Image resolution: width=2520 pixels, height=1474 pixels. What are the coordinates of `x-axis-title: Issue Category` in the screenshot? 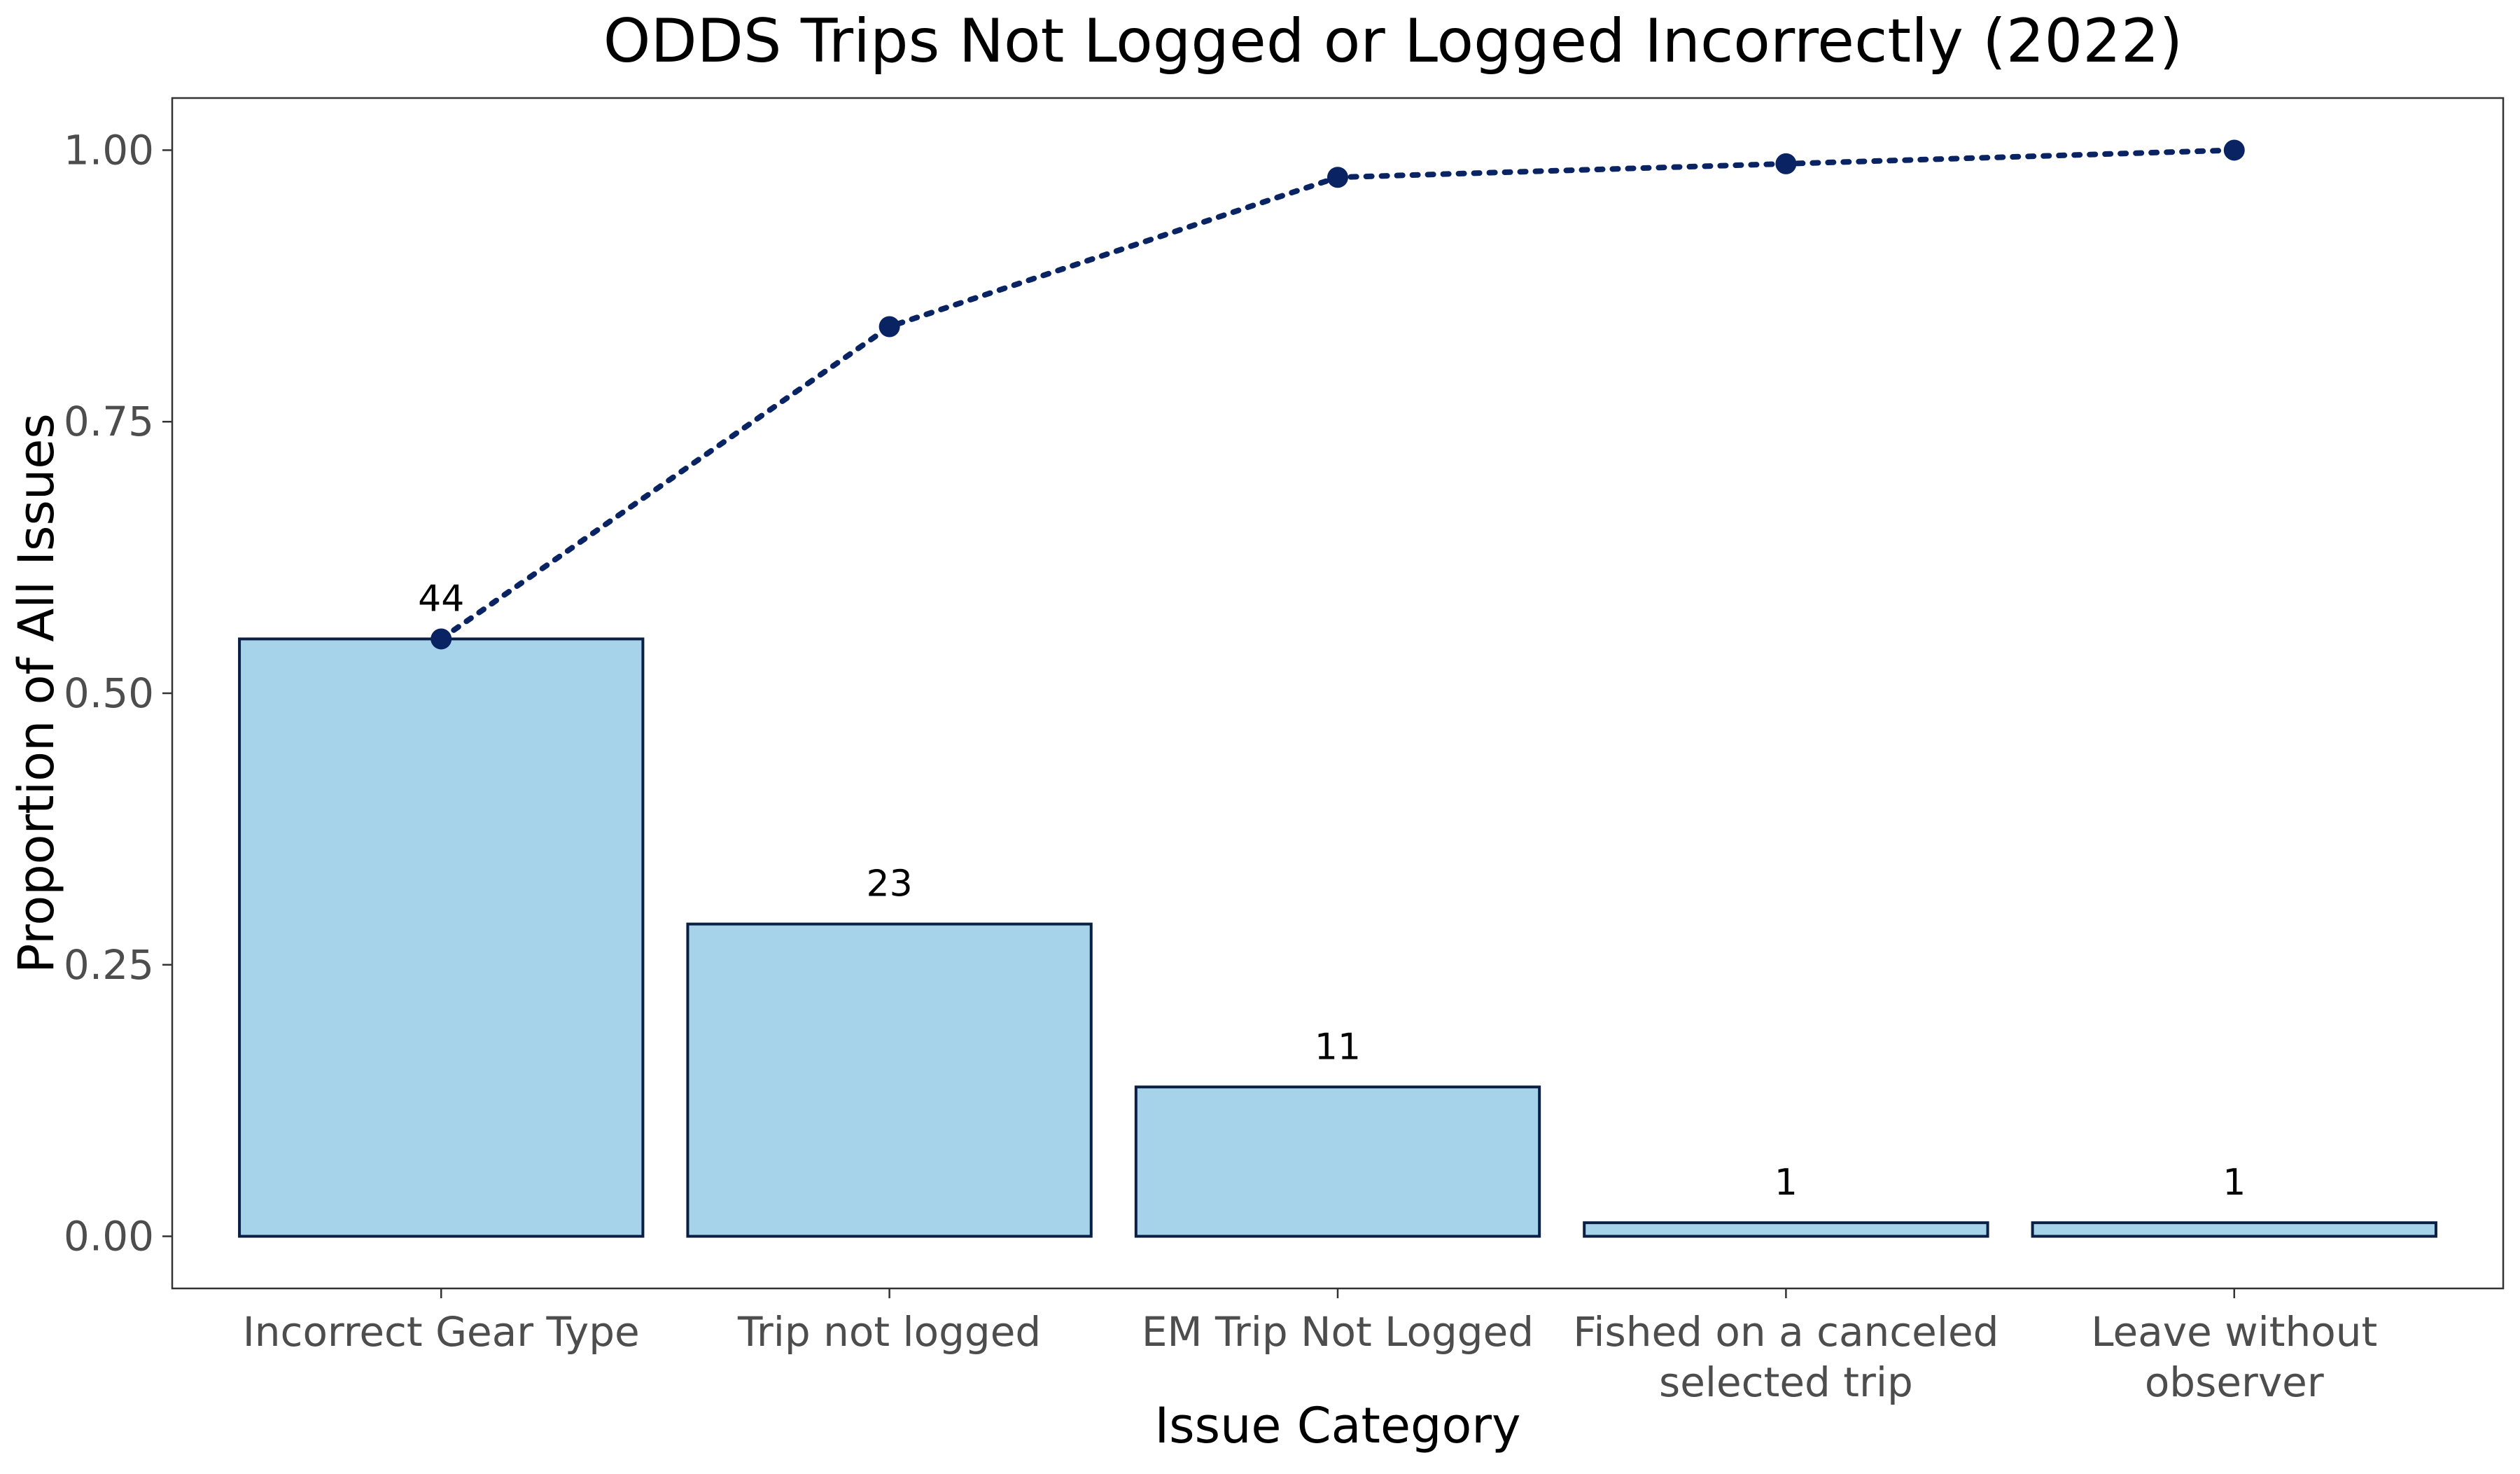 It's located at (1337, 1425).